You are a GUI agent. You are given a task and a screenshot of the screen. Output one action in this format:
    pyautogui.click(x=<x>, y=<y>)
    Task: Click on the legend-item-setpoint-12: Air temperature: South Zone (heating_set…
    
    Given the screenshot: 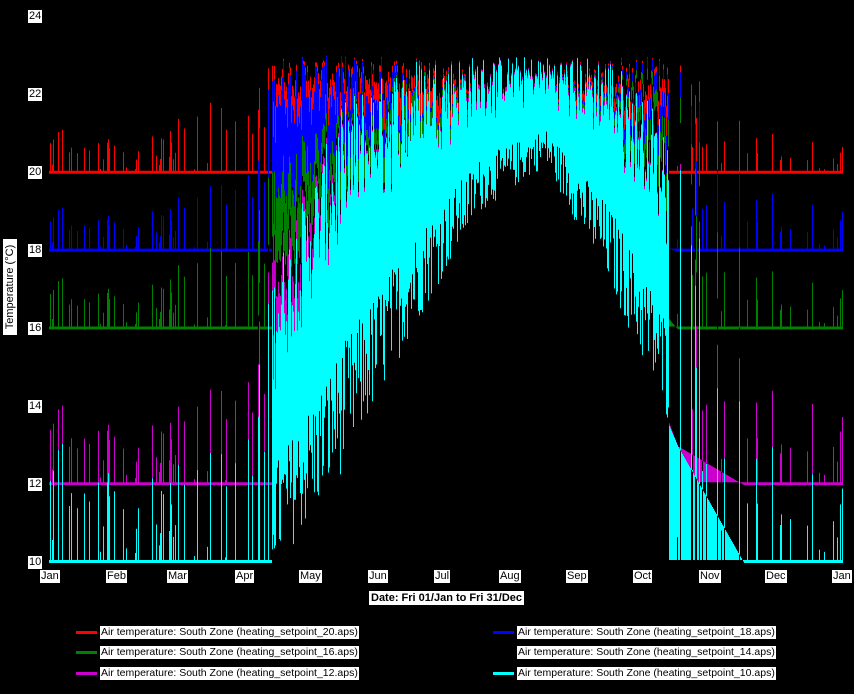 What is the action you would take?
    pyautogui.click(x=217, y=673)
    